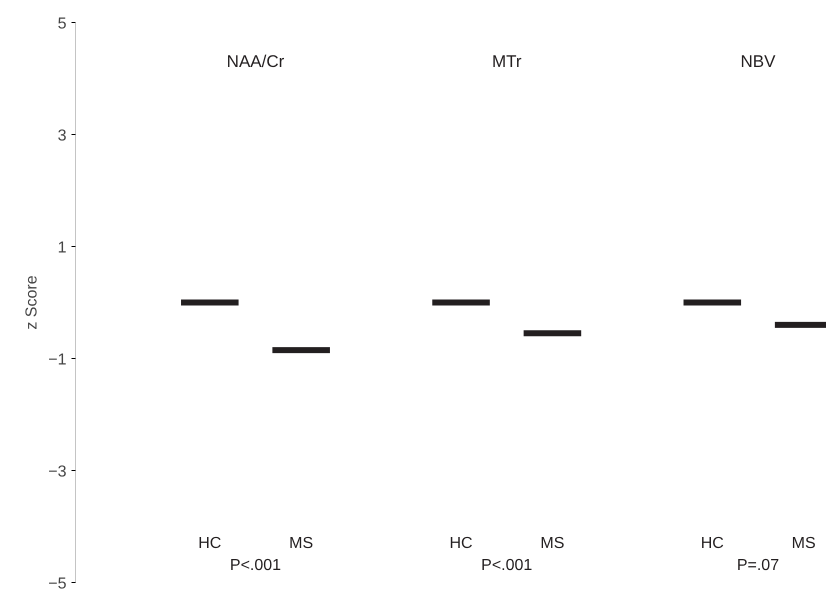 This screenshot has width=826, height=594. I want to click on annotation: NBV, so click(758, 62).